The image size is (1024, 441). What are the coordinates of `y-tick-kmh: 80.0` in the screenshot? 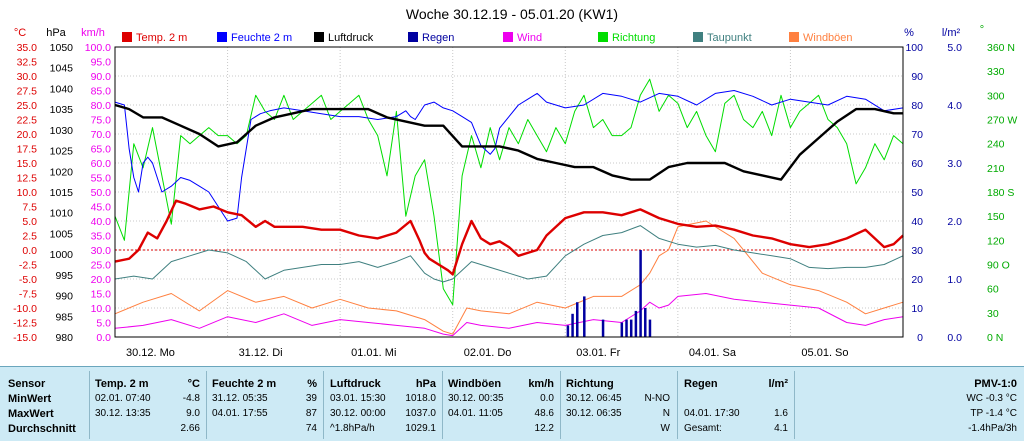 It's located at (101, 106).